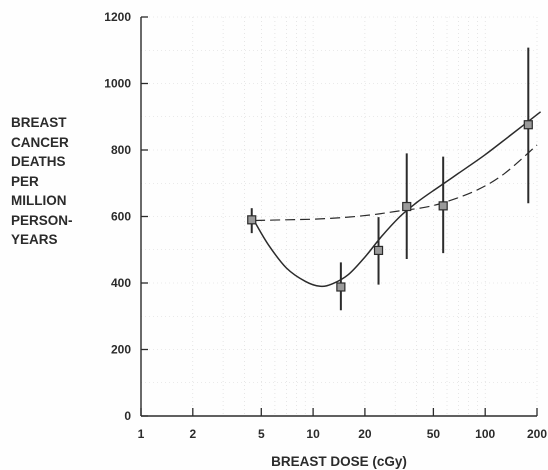  I want to click on x-tick-label: 5, so click(261, 434).